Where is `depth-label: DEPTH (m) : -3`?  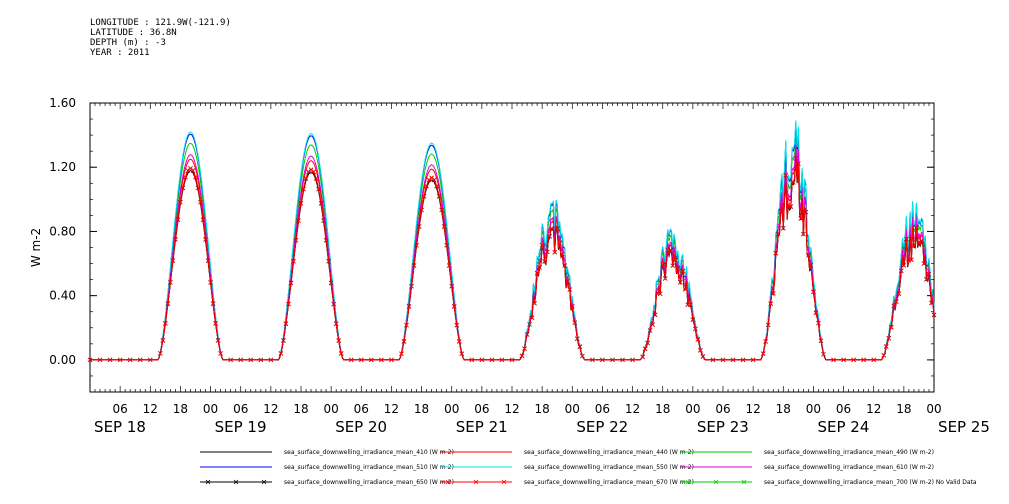
depth-label: DEPTH (m) : -3 is located at coordinates (128, 43).